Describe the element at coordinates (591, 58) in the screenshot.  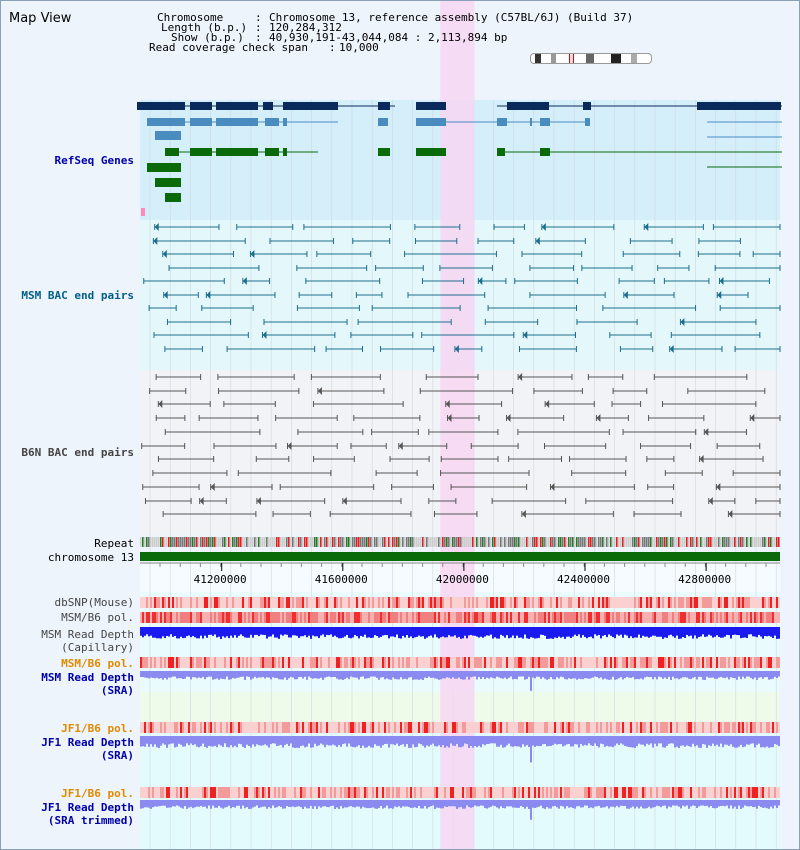
I see `chromosome-ideogram` at that location.